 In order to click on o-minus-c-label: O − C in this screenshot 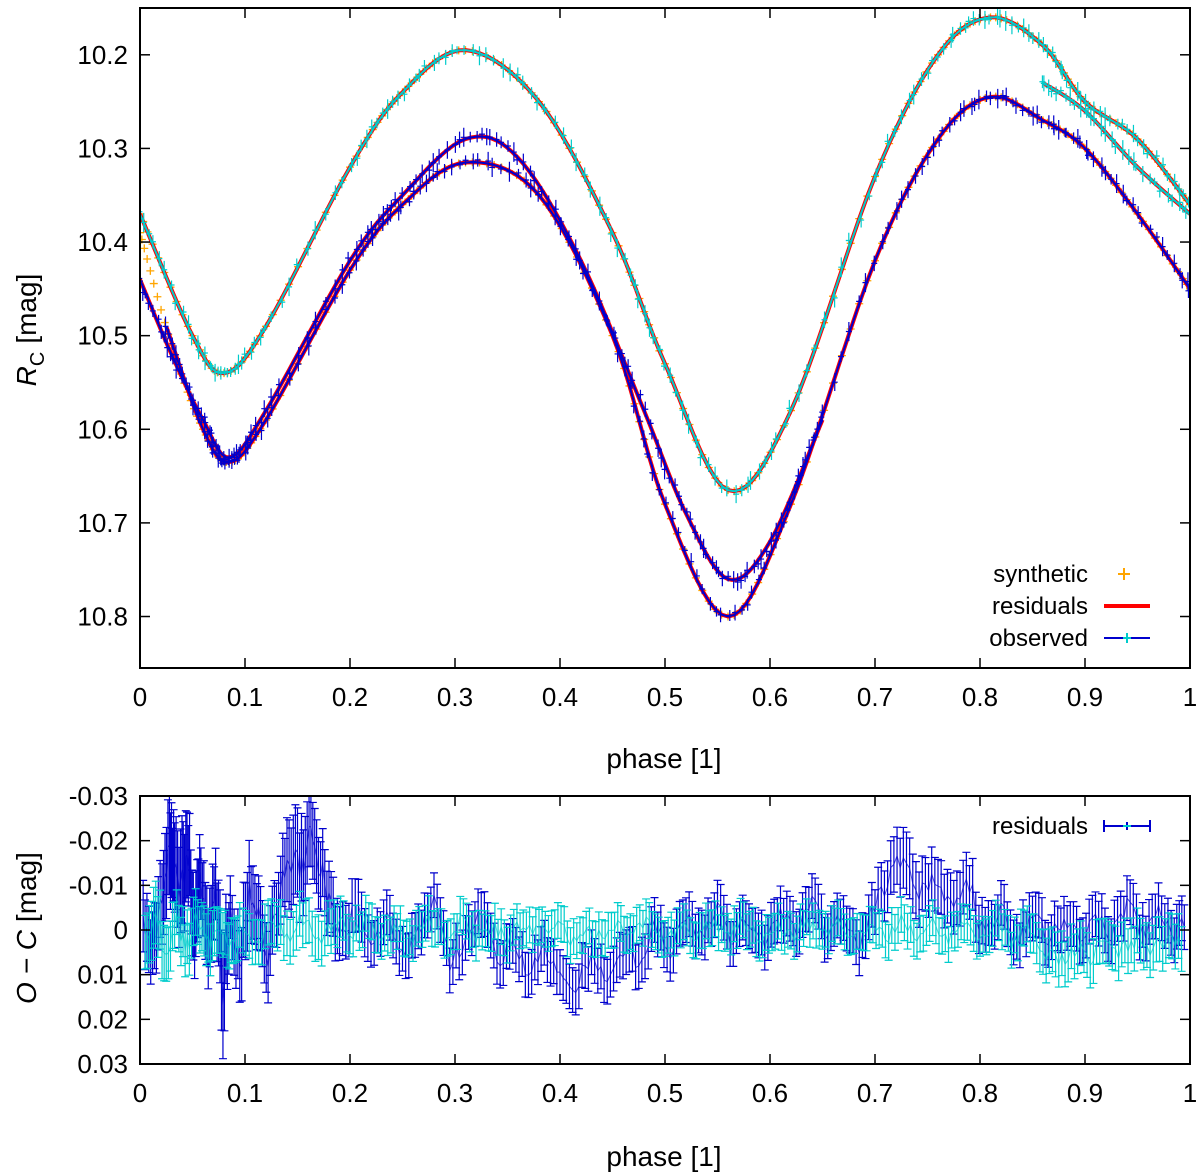, I will do `click(26, 966)`.